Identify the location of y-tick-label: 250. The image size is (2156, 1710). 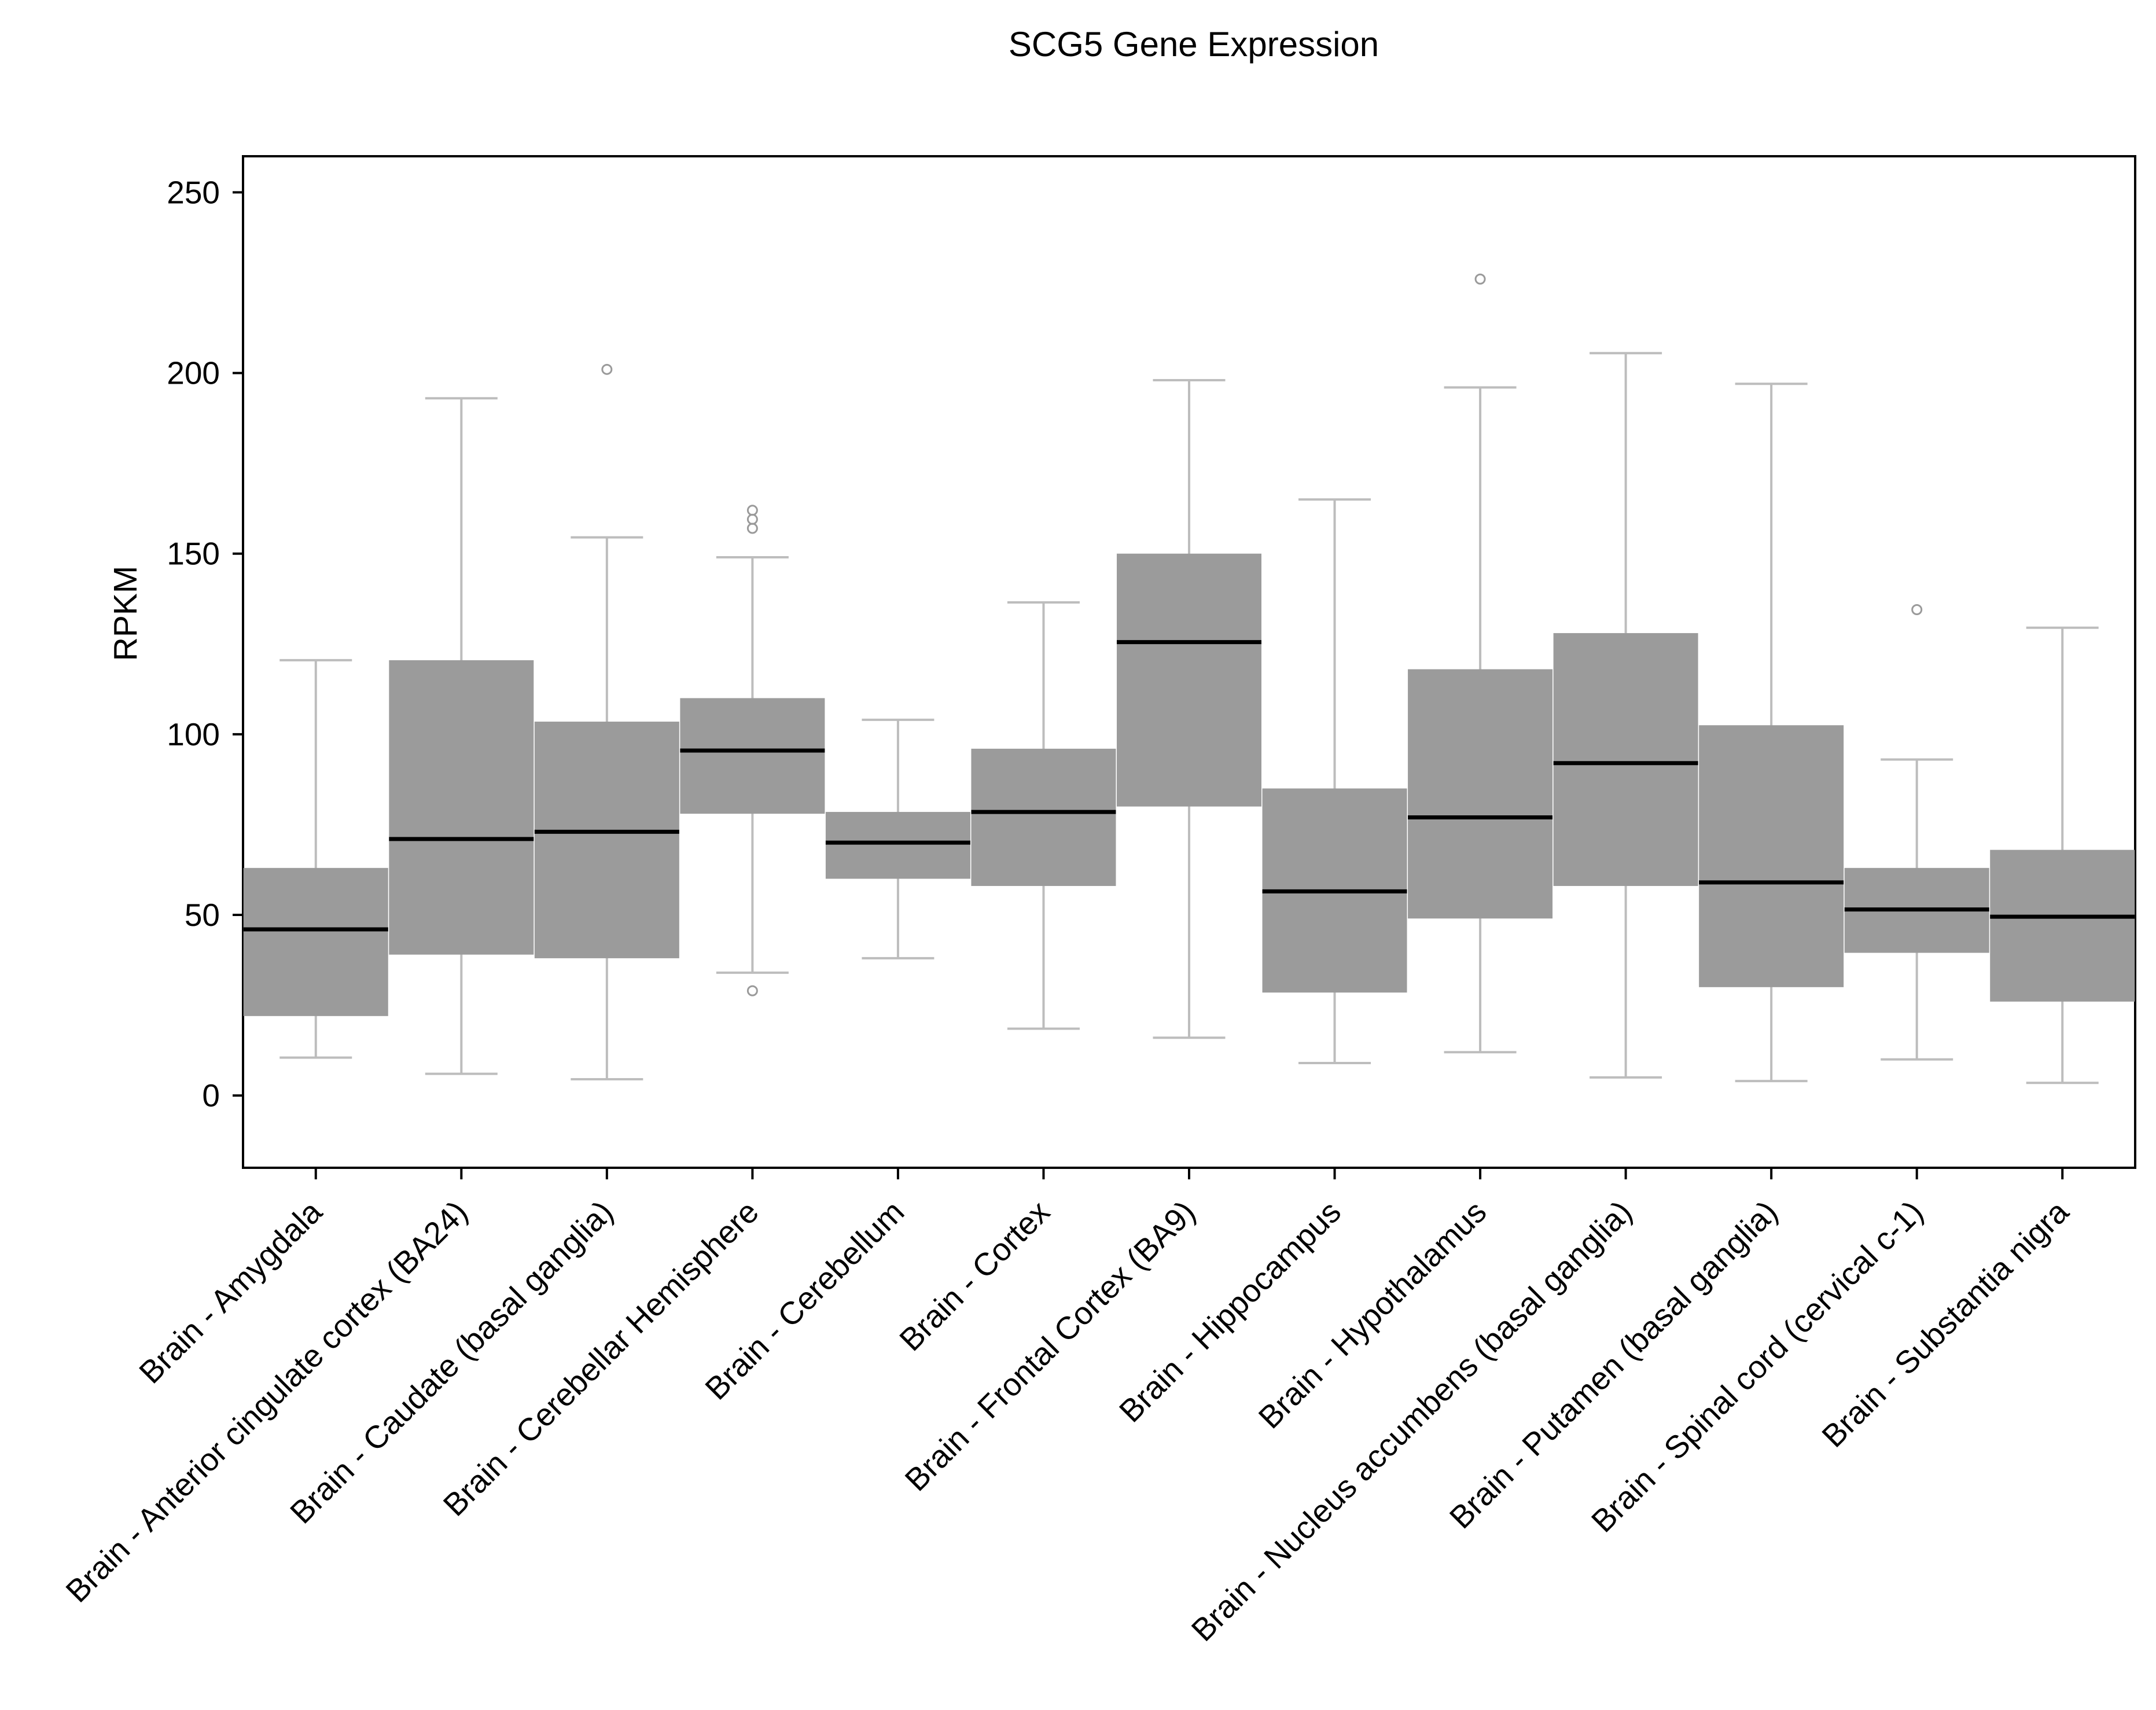
(194, 192).